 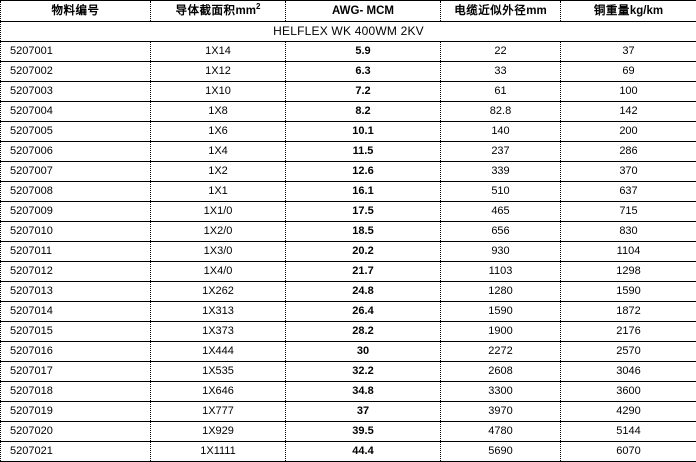 What do you see at coordinates (218, 312) in the screenshot?
I see `cell-conductor-section: 1X313` at bounding box center [218, 312].